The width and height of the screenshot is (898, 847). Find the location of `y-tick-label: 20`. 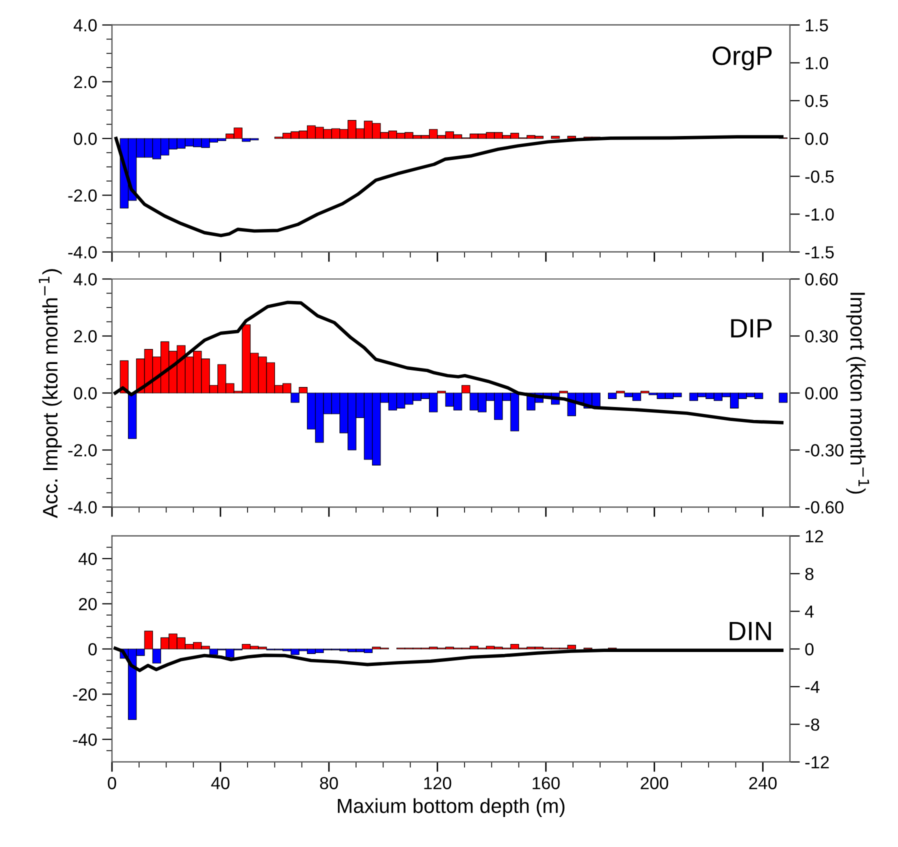

y-tick-label: 20 is located at coordinates (87, 604).